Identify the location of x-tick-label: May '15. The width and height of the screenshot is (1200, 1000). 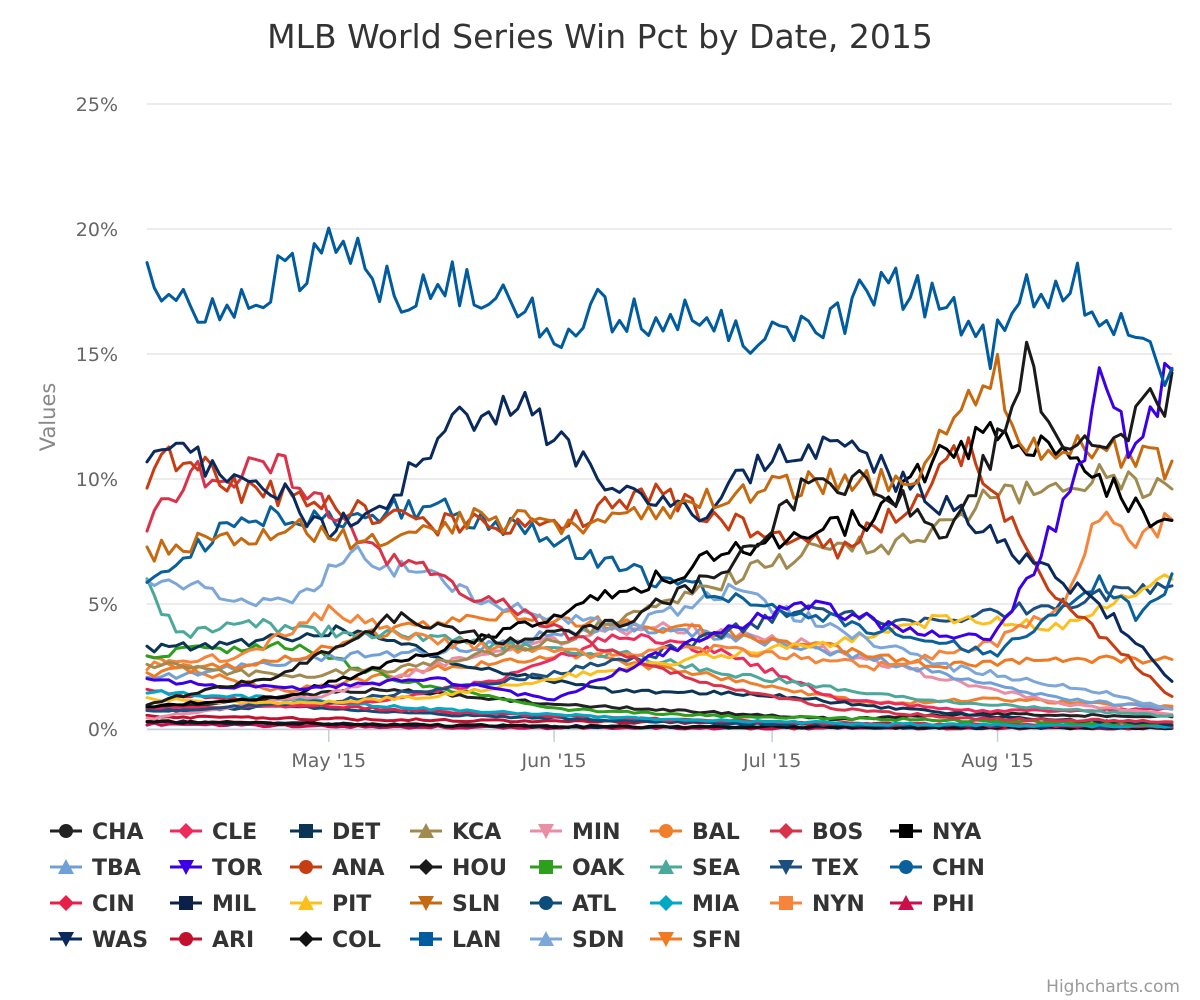
(328, 761).